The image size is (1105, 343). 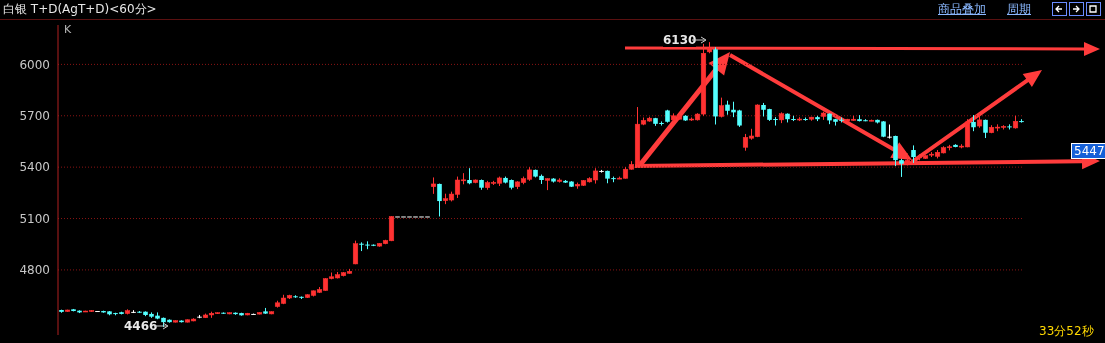 I want to click on annotation: 4466, so click(x=141, y=326).